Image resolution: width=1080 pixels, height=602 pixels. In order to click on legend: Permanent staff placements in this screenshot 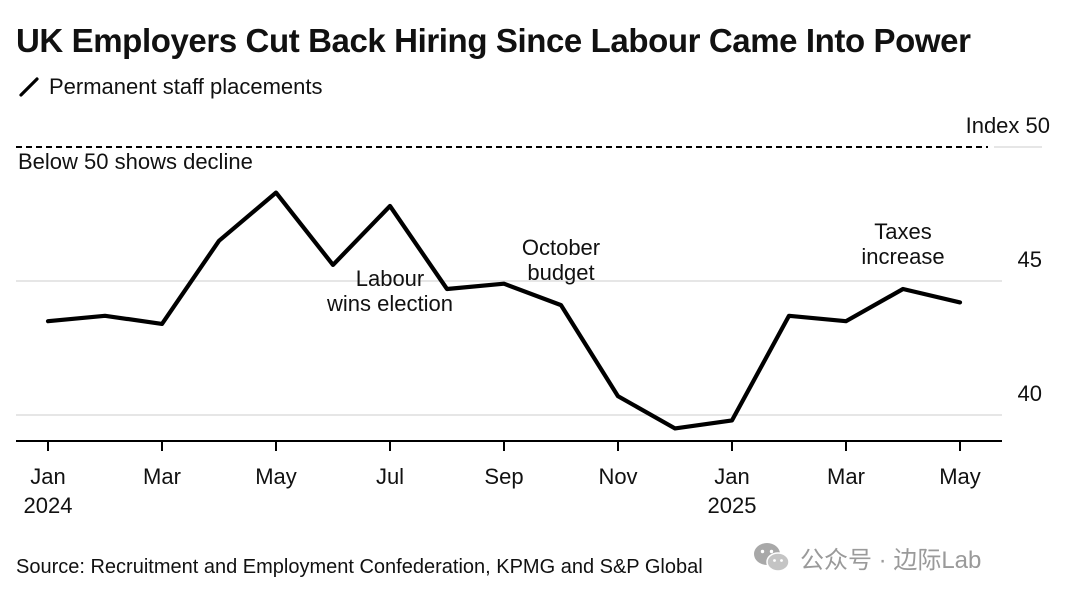, I will do `click(170, 87)`.